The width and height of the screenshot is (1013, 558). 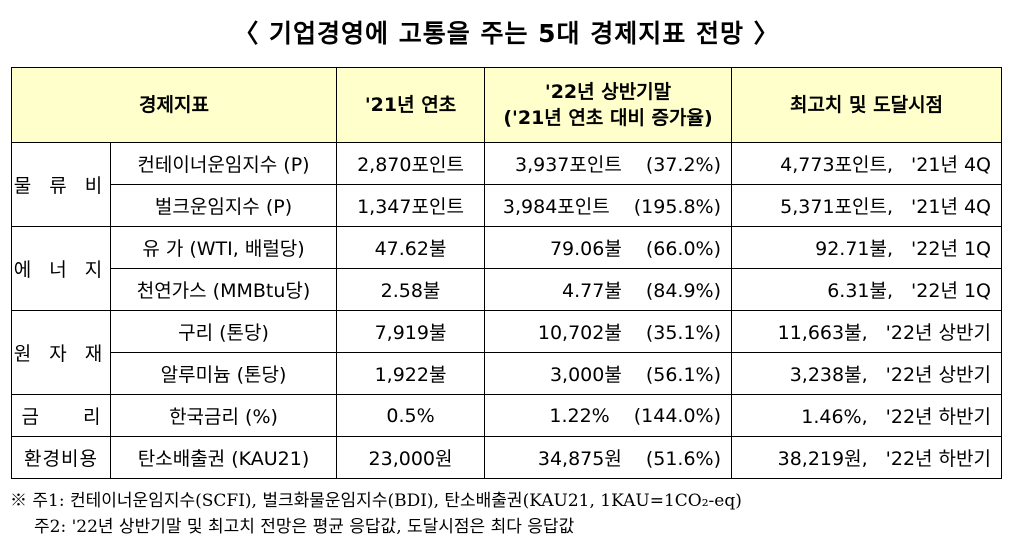 I want to click on peak-cell: 38,219원, '22년 하반기, so click(x=867, y=457).